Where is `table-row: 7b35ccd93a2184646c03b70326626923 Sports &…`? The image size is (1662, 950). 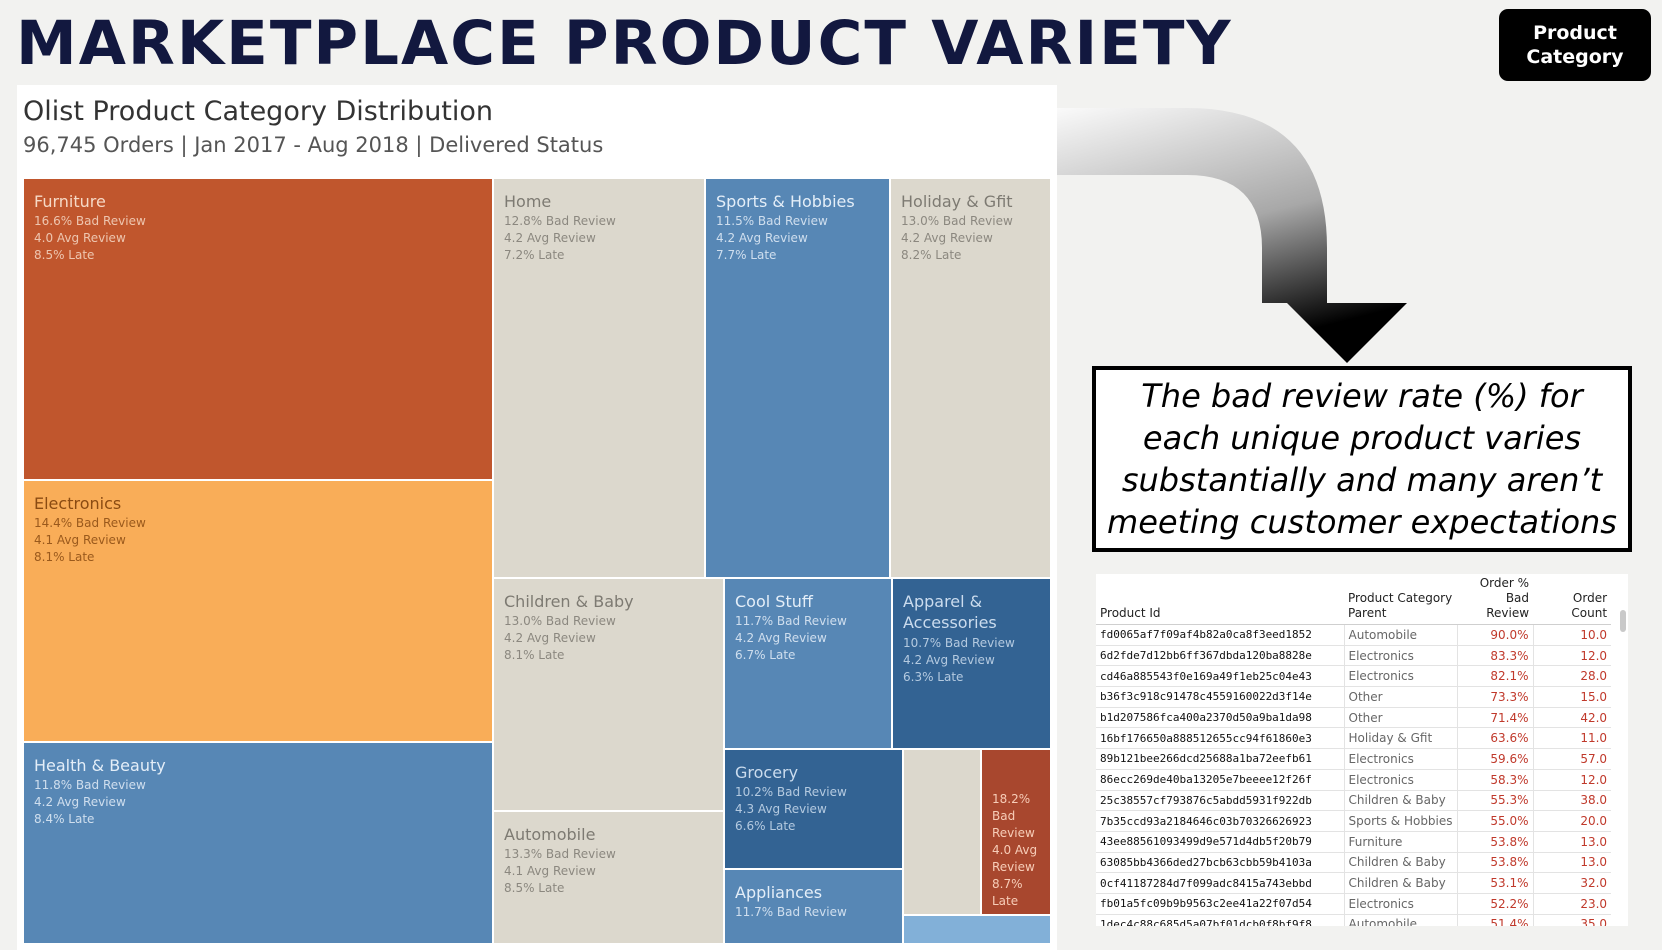 table-row: 7b35ccd93a2184646c03b70326626923 Sports &… is located at coordinates (1354, 821).